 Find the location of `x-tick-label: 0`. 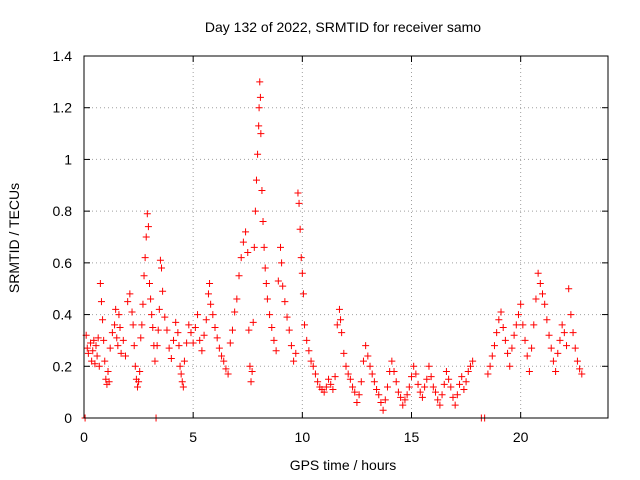

x-tick-label: 0 is located at coordinates (84, 437).